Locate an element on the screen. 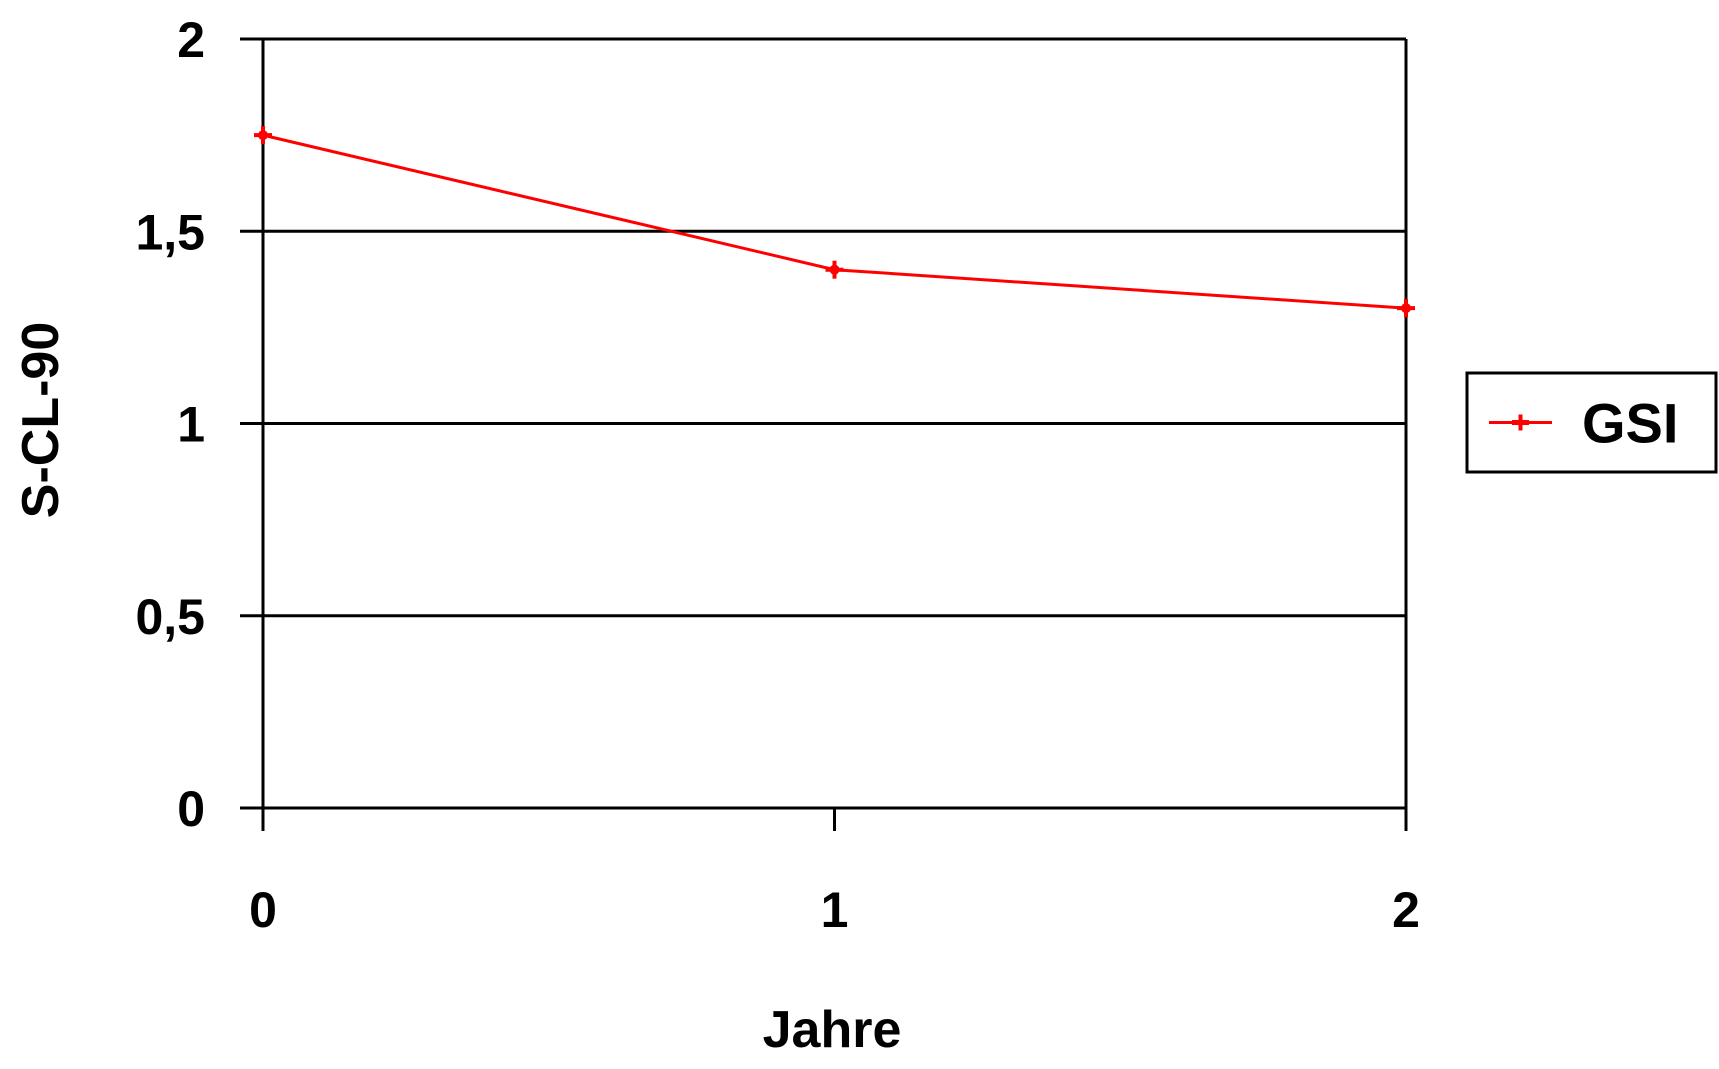 The image size is (1719, 1069). x-tick-label: 2 is located at coordinates (1406, 910).